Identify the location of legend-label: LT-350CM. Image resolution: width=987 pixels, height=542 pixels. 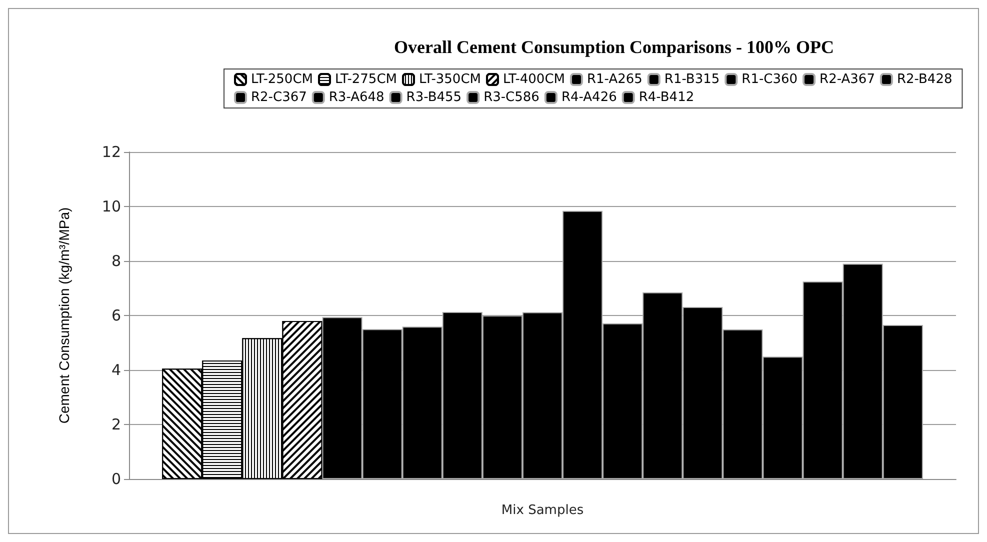
(449, 79).